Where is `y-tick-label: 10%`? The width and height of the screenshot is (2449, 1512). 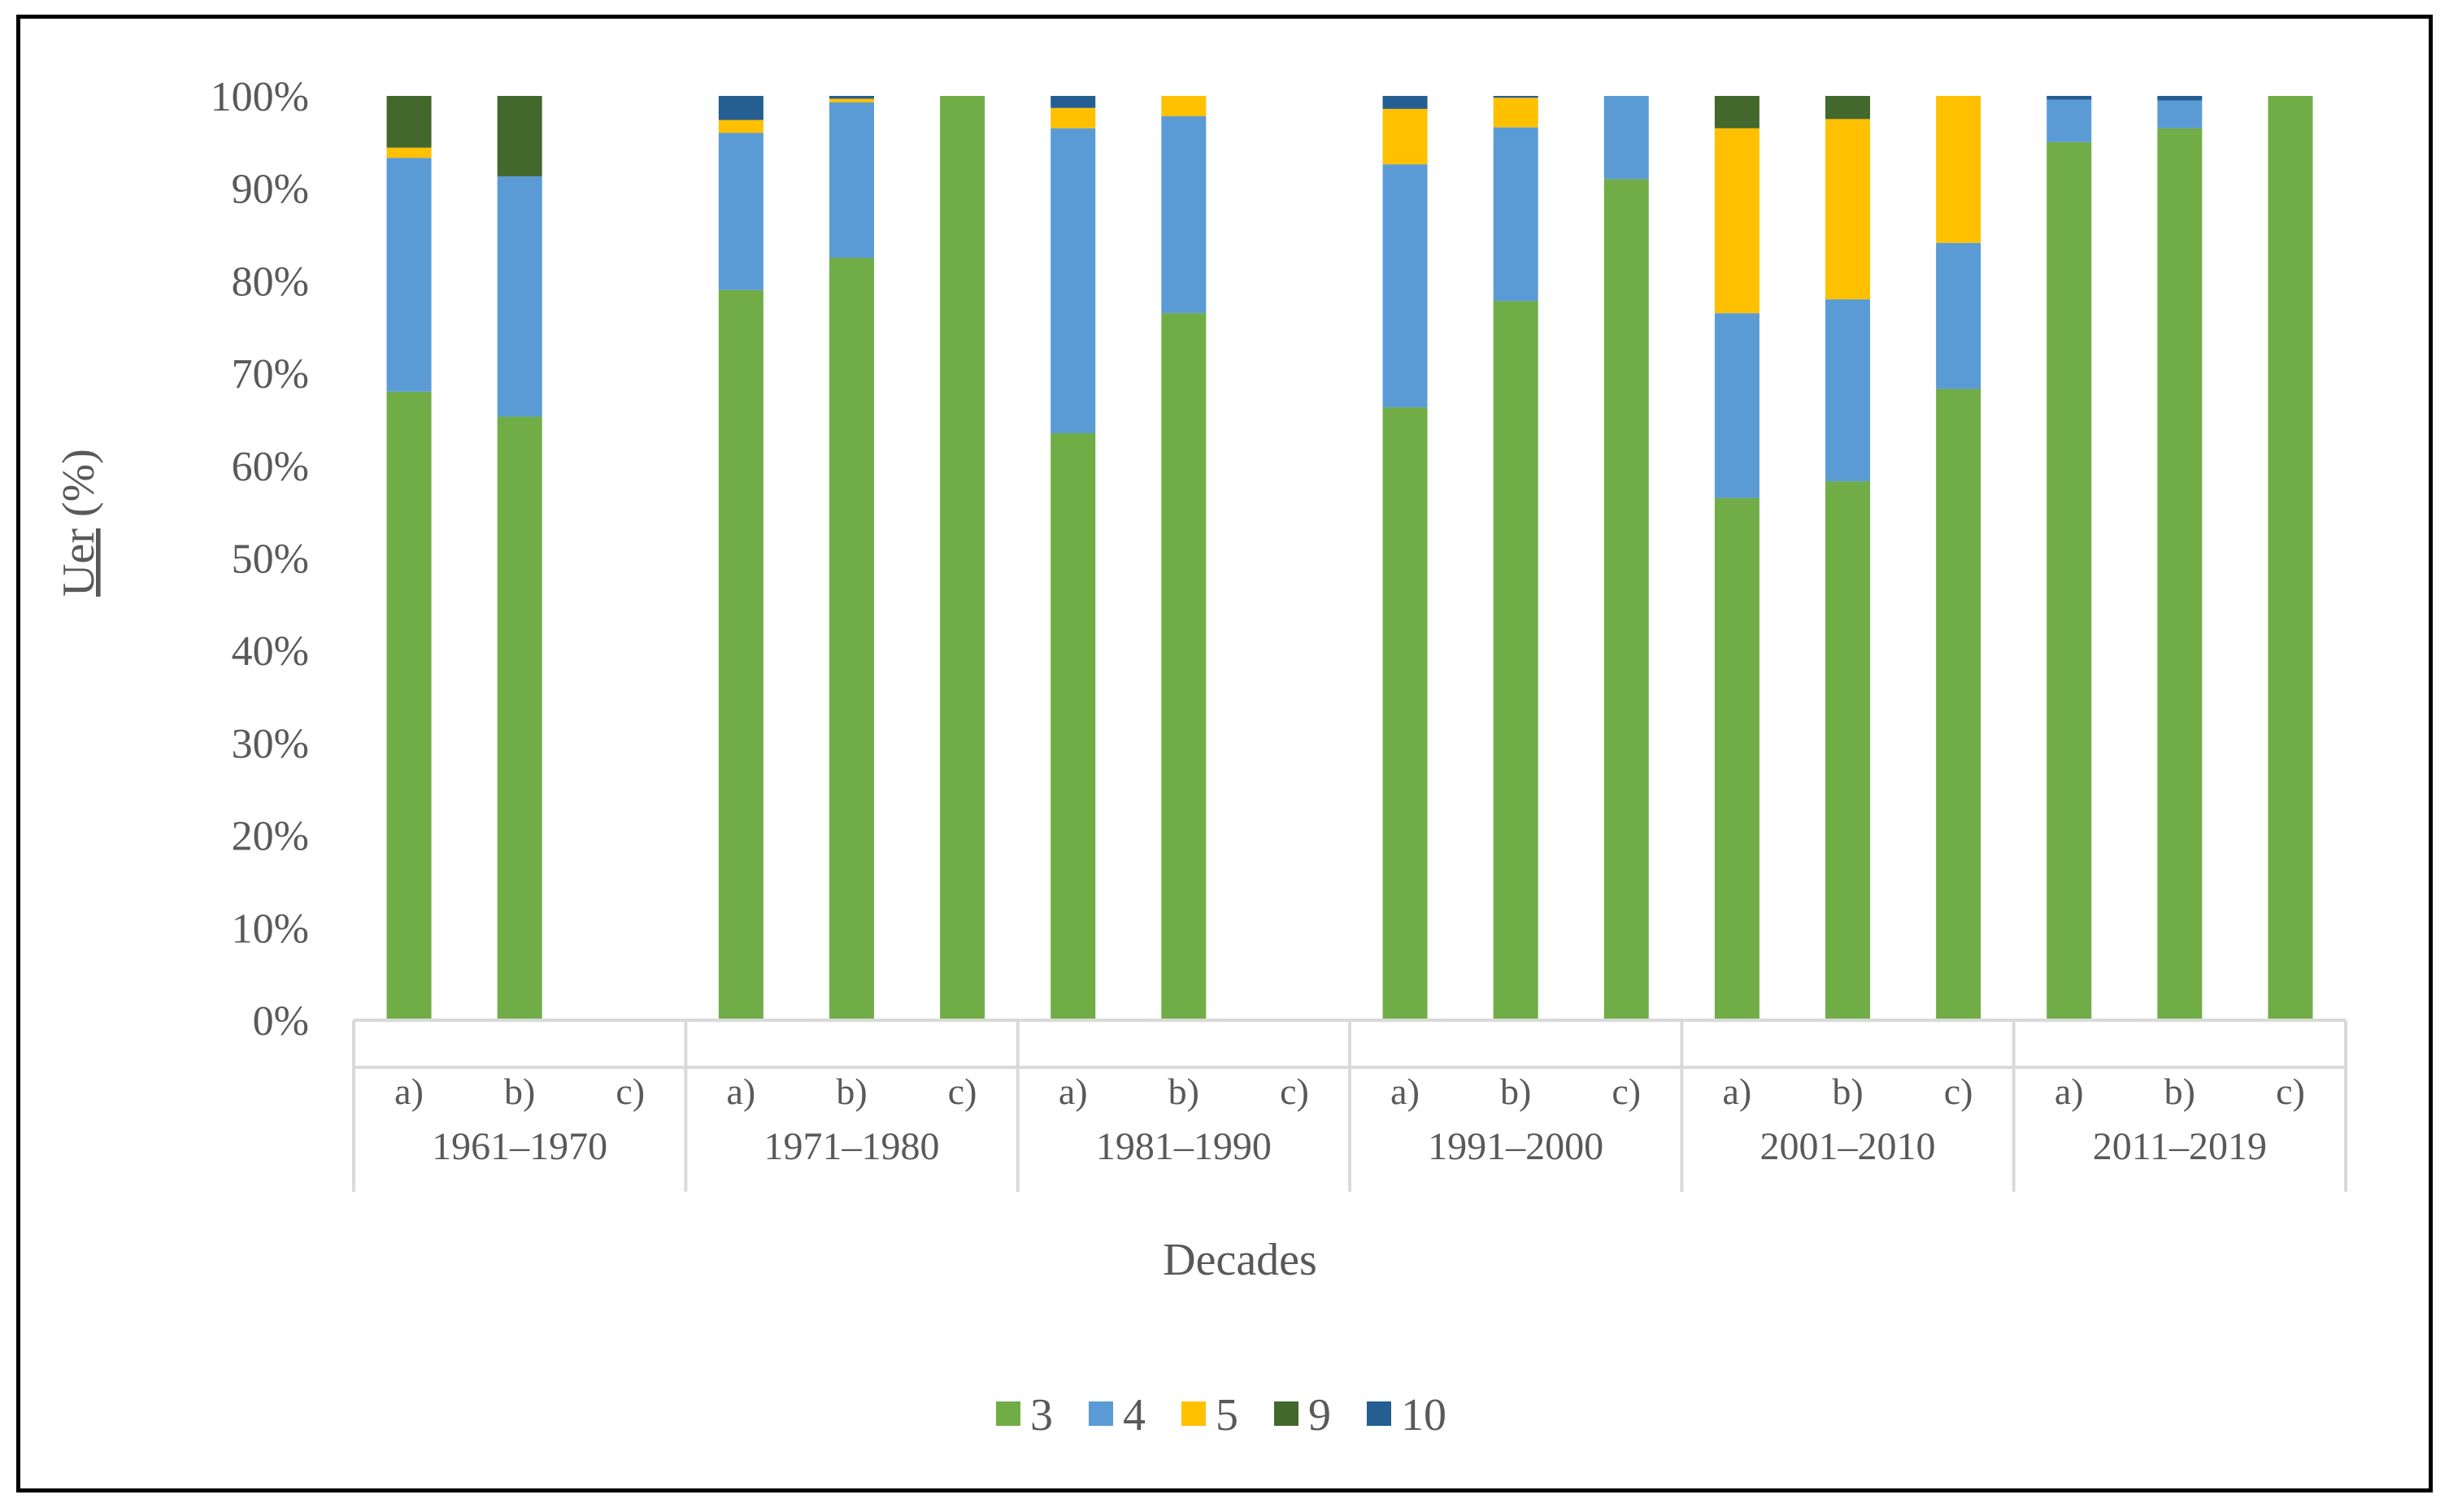 y-tick-label: 10% is located at coordinates (270, 929).